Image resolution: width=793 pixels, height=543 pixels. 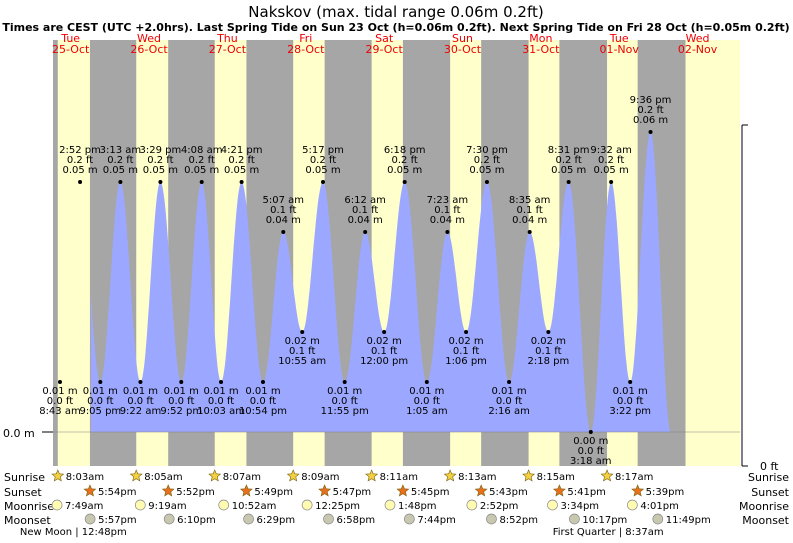 I want to click on sunset-time: 5:49pm, so click(x=273, y=492).